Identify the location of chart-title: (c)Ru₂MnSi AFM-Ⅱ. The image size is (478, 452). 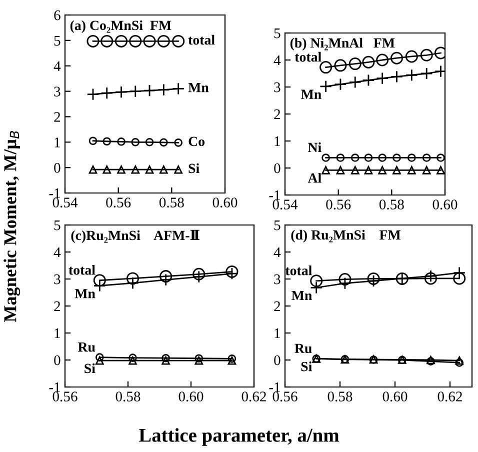
(135, 236).